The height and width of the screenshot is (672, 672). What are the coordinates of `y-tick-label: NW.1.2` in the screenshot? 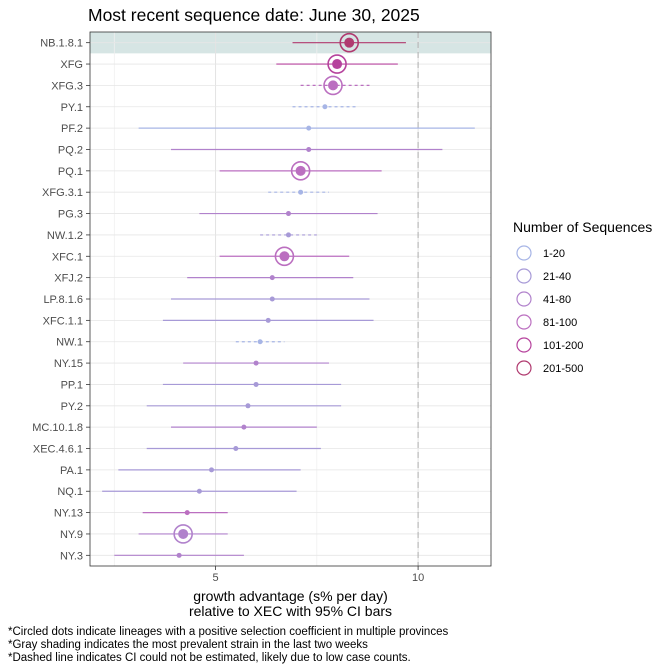 It's located at (65, 236).